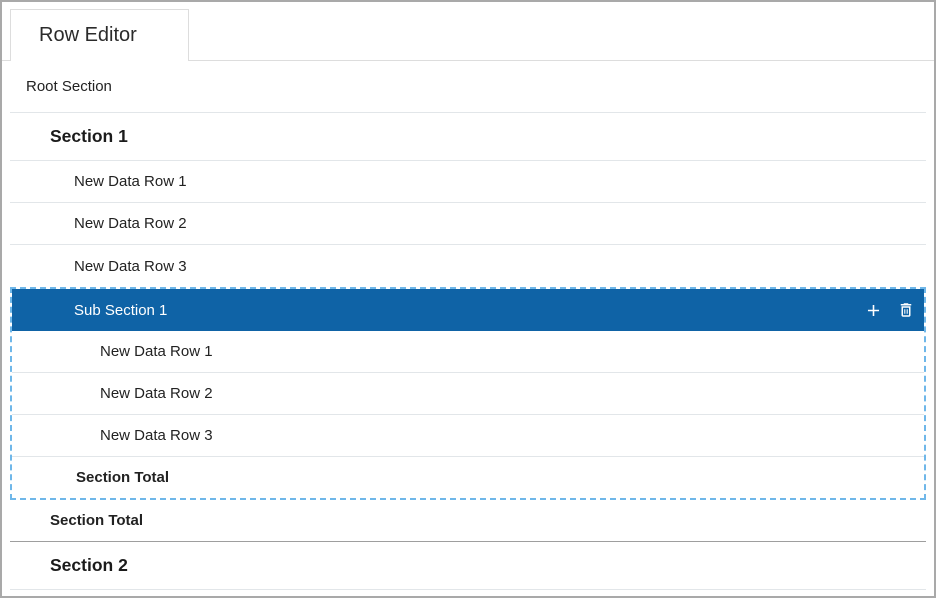  What do you see at coordinates (88, 35) in the screenshot?
I see `tab-row-editor-label: Row Editor` at bounding box center [88, 35].